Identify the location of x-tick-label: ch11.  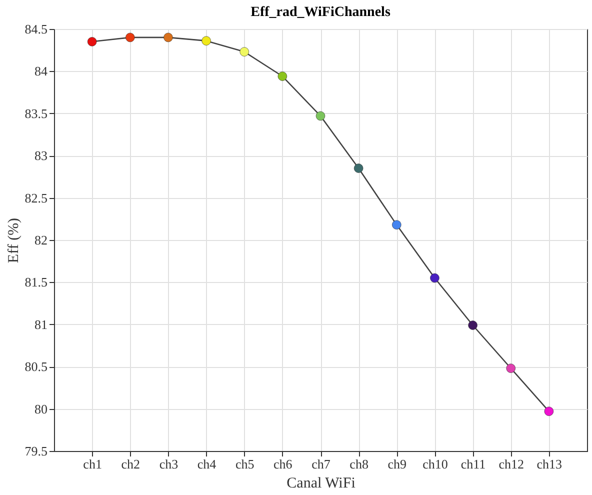
(473, 464).